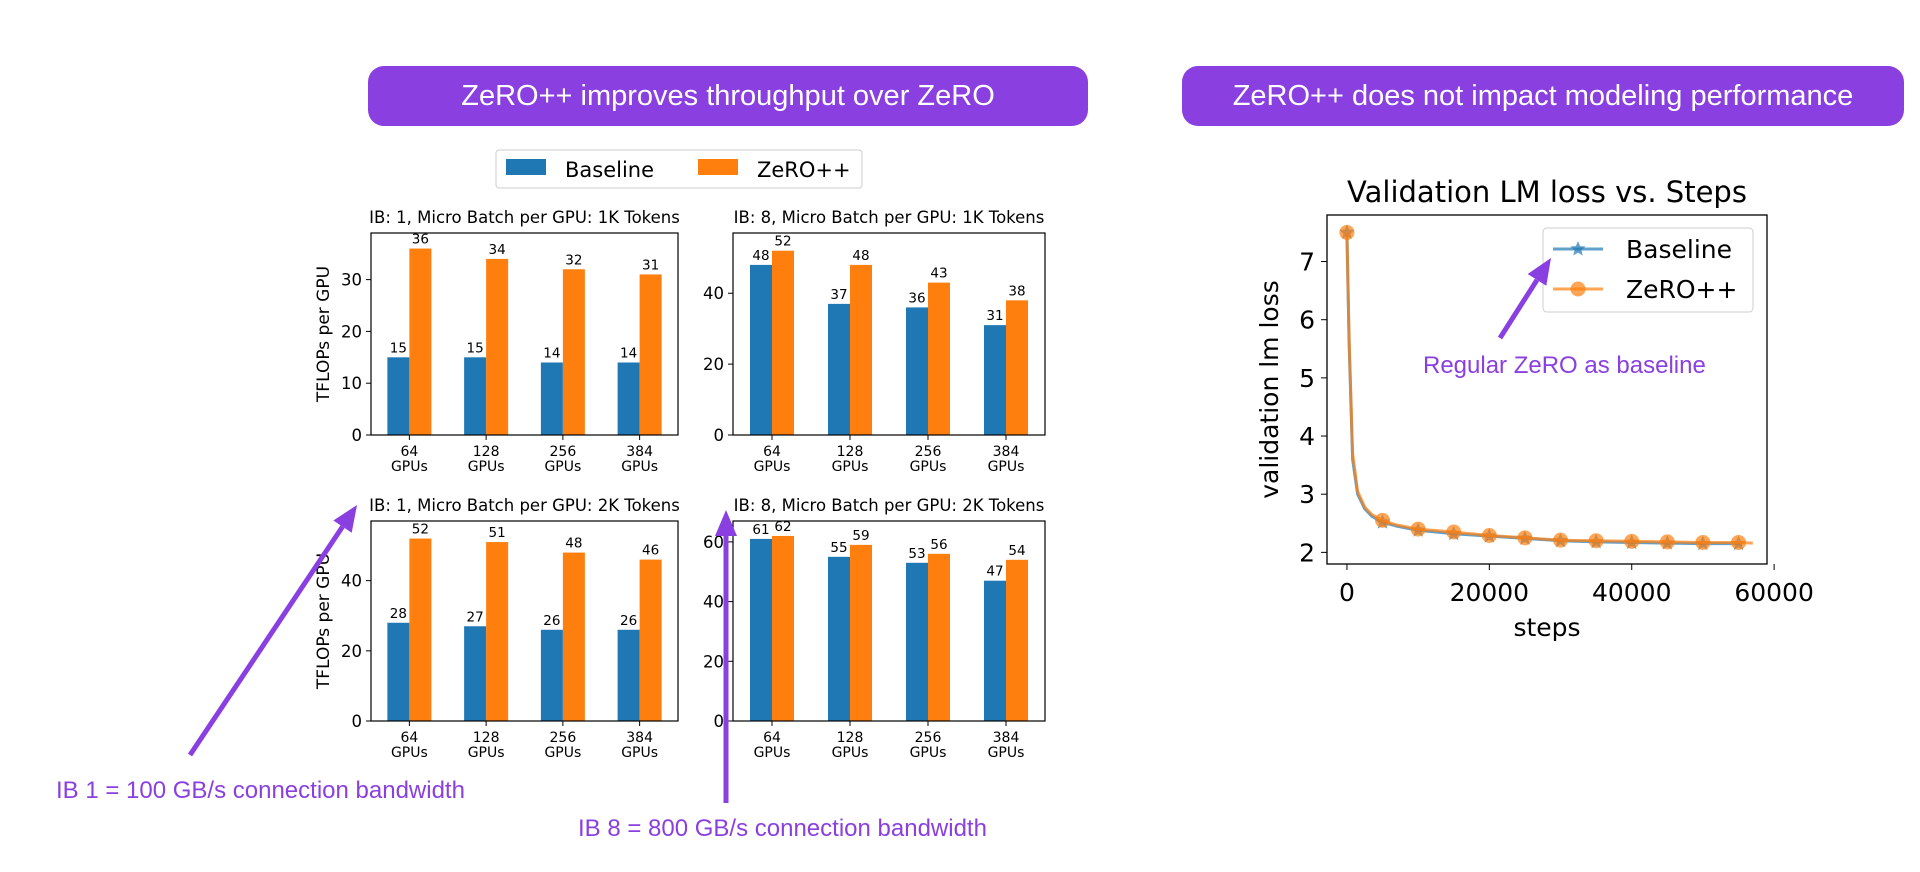 The width and height of the screenshot is (1920, 872). What do you see at coordinates (1307, 552) in the screenshot?
I see `loss-y-tick-label: 2` at bounding box center [1307, 552].